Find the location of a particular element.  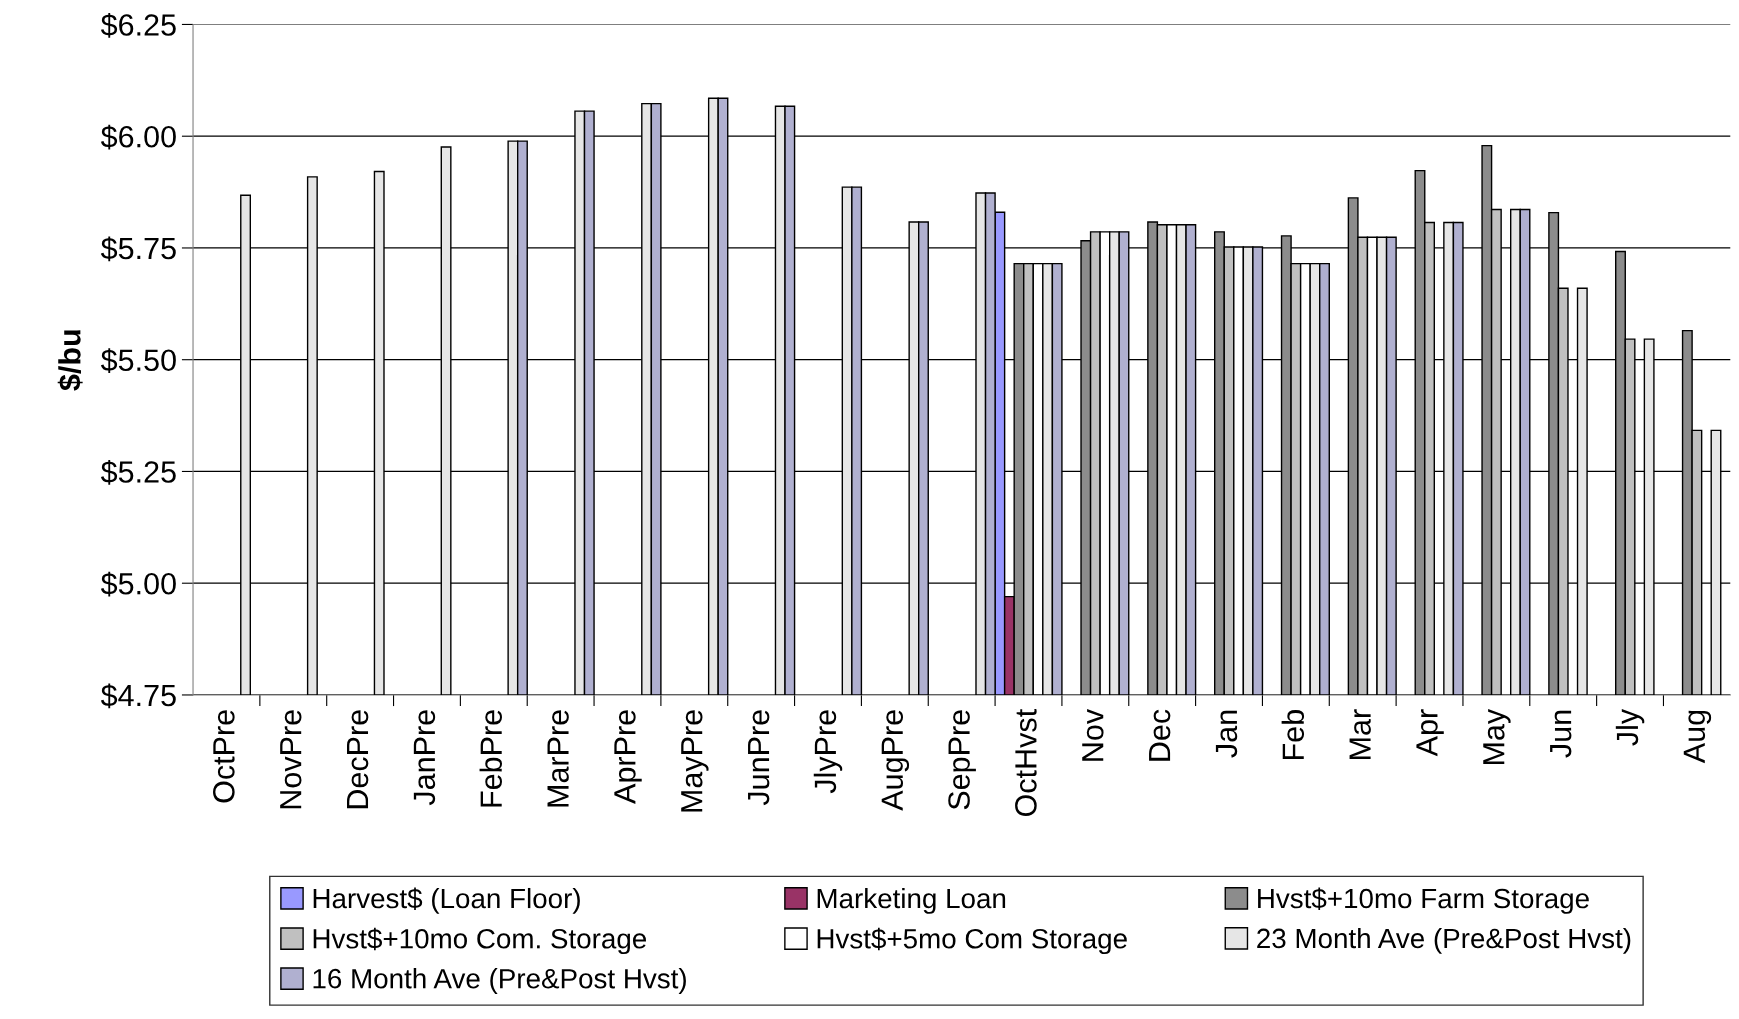

x-tick-label: DecPre is located at coordinates (358, 759).